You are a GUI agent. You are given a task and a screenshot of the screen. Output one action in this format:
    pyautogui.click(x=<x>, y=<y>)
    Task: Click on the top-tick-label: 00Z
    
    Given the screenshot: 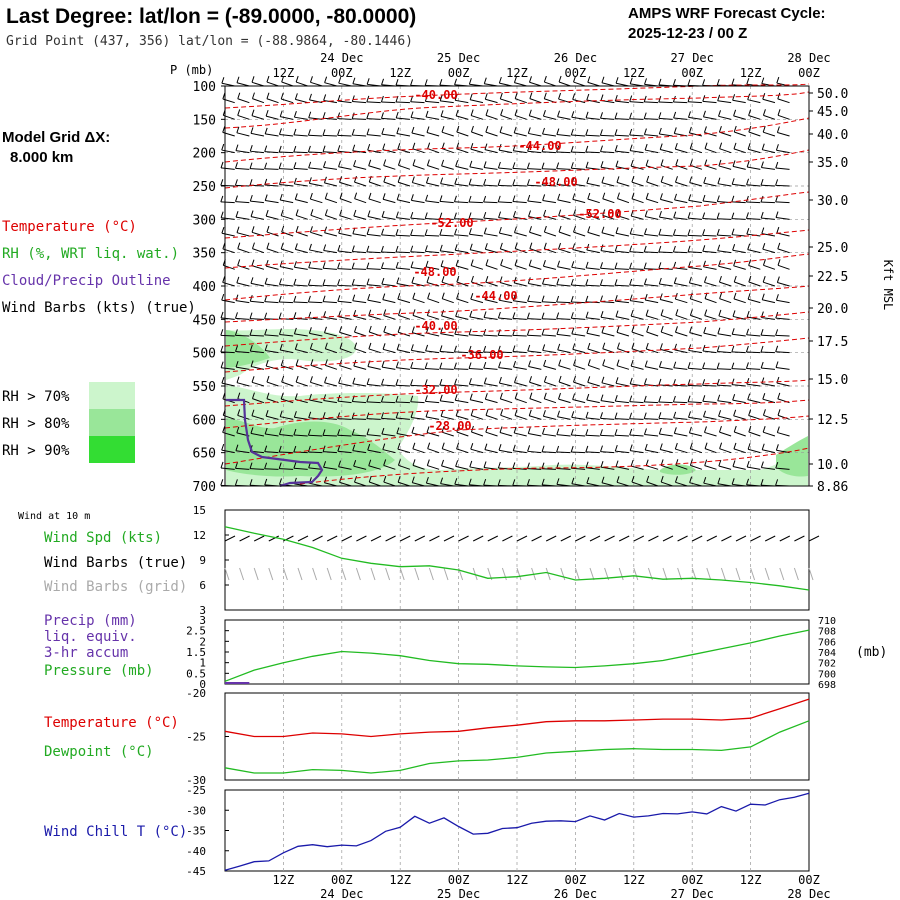 What is the action you would take?
    pyautogui.click(x=459, y=73)
    